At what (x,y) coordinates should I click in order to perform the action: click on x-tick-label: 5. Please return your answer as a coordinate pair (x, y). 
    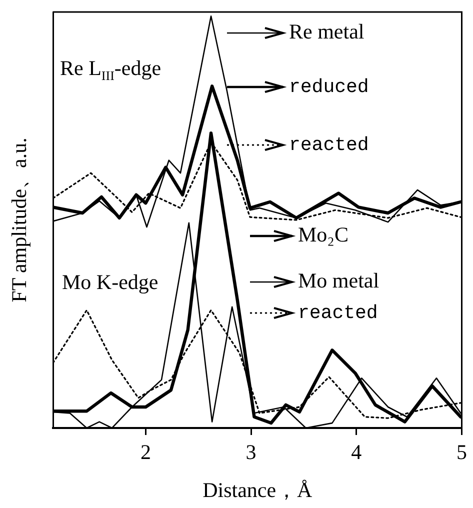
    Looking at the image, I should click on (461, 452).